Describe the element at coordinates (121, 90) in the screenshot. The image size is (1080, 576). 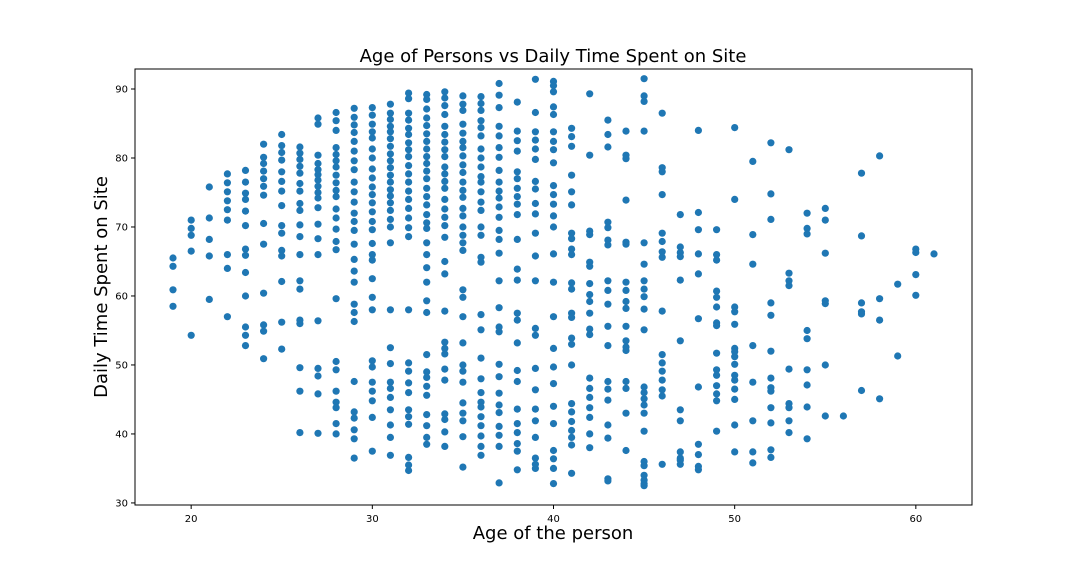
I see `y-tick-label: 90` at that location.